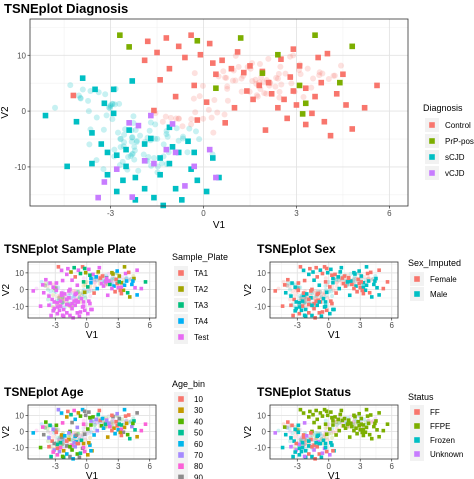 Image resolution: width=474 pixels, height=479 pixels. Describe the element at coordinates (181, 337) in the screenshot. I see `plate-legend-key` at that location.